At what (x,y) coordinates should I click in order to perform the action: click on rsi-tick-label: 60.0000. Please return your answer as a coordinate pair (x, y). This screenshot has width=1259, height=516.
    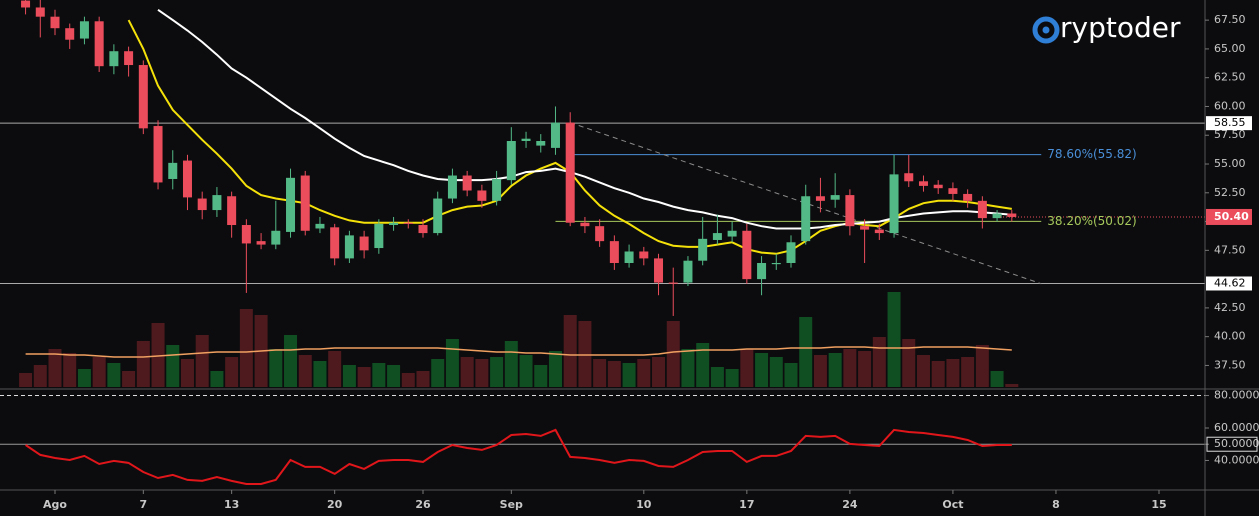
    Looking at the image, I should click on (1236, 427).